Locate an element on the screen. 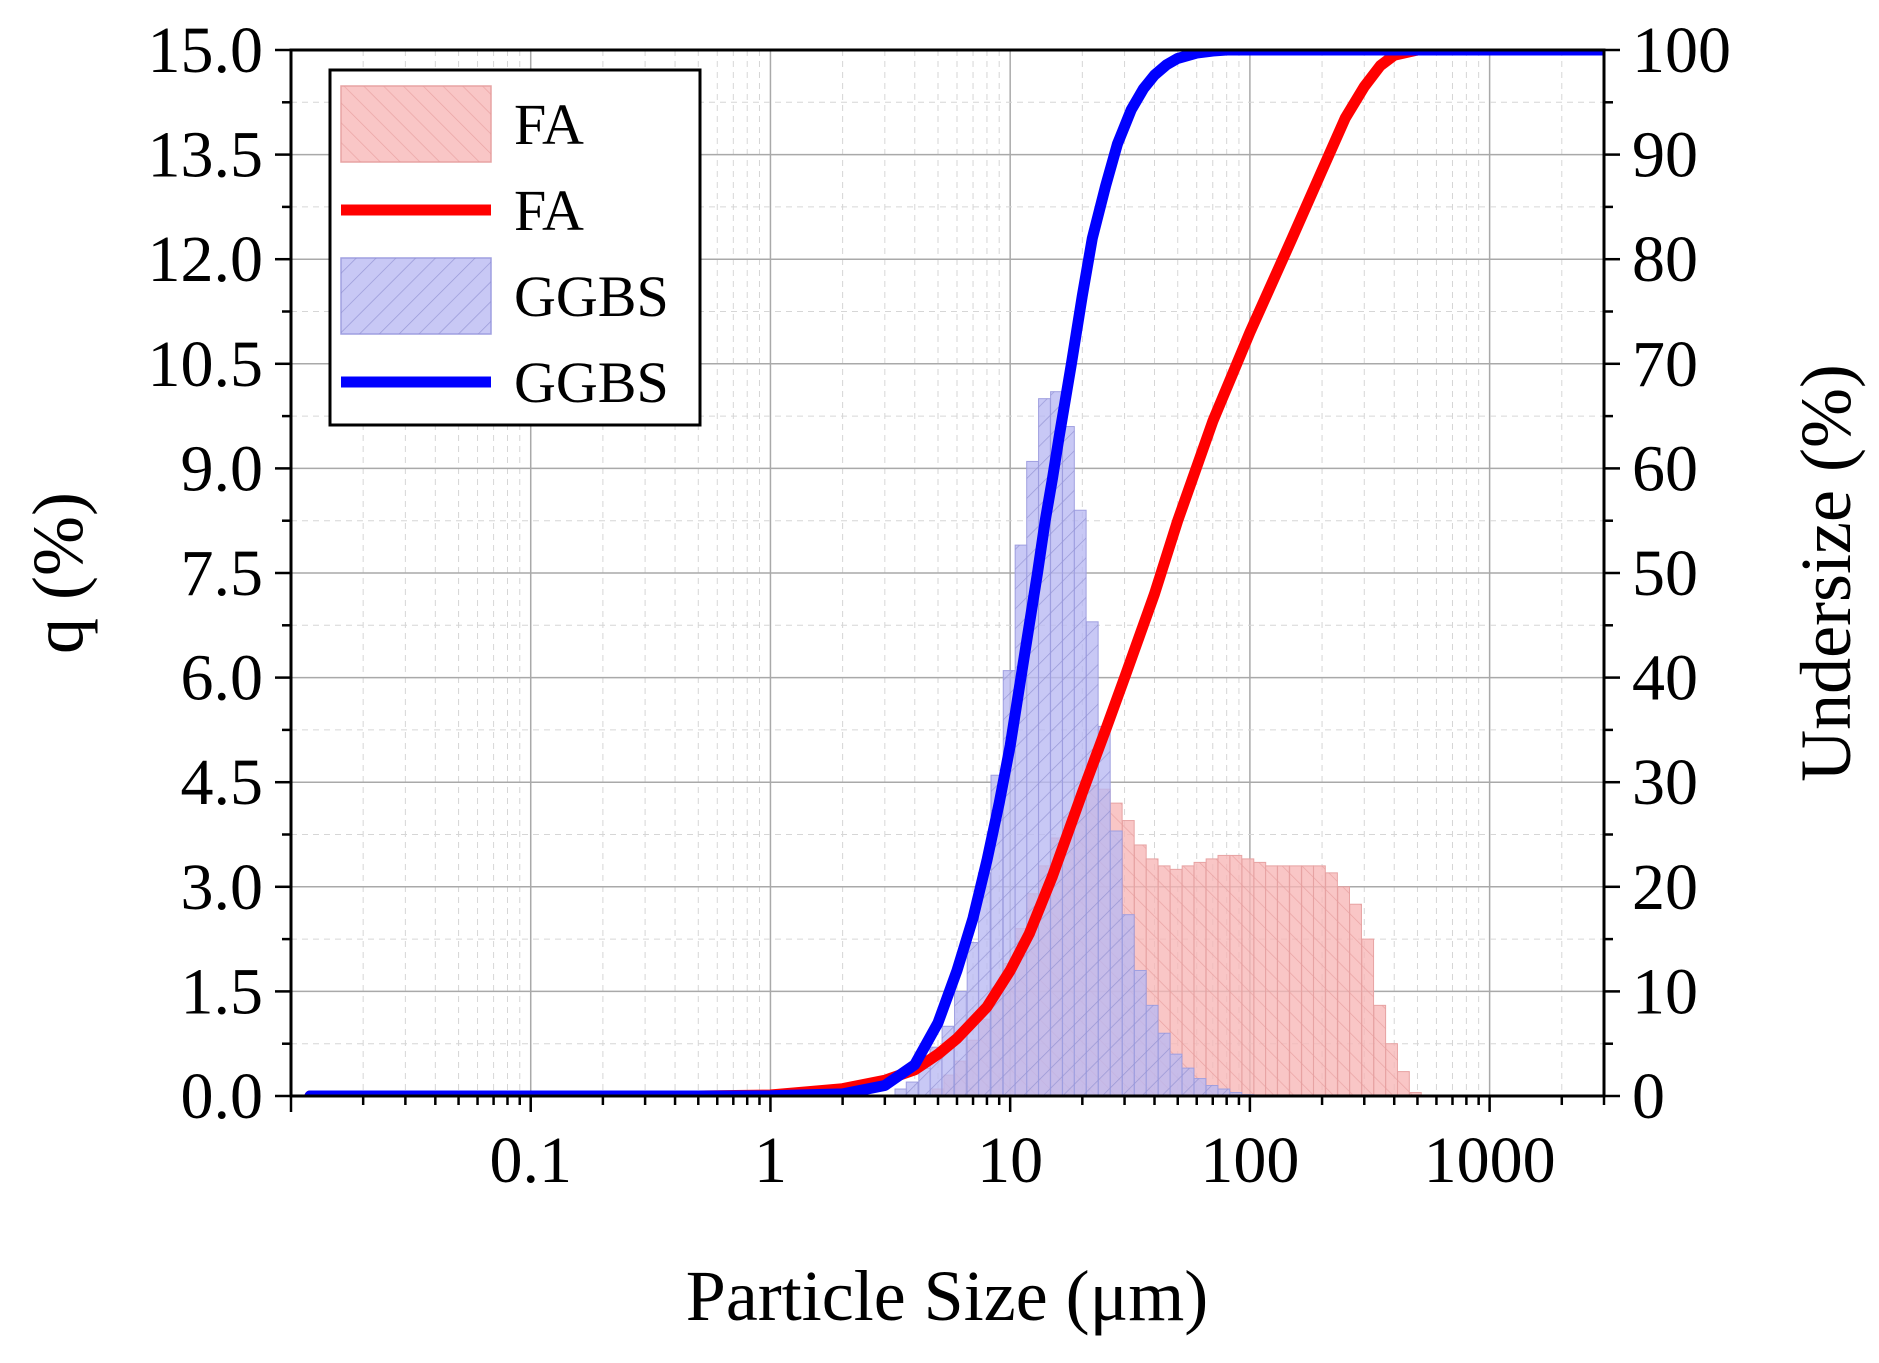 The width and height of the screenshot is (1879, 1363). y2-tick-label: 50 is located at coordinates (1665, 573).